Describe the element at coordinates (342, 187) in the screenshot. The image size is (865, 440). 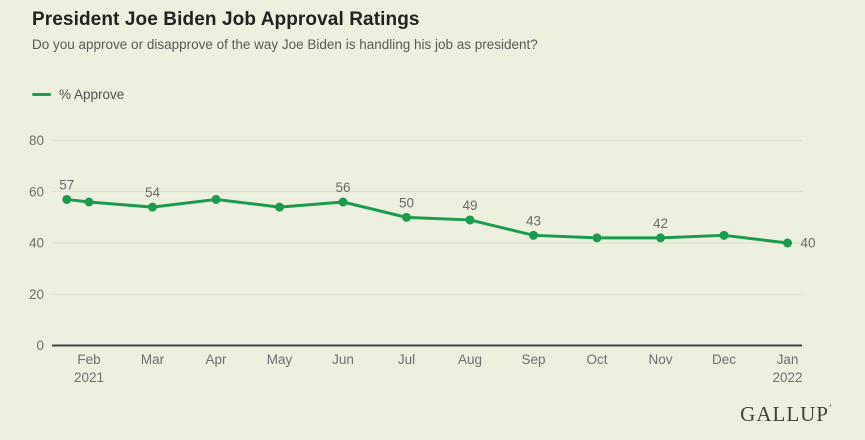
I see `data-point-label: 56` at that location.